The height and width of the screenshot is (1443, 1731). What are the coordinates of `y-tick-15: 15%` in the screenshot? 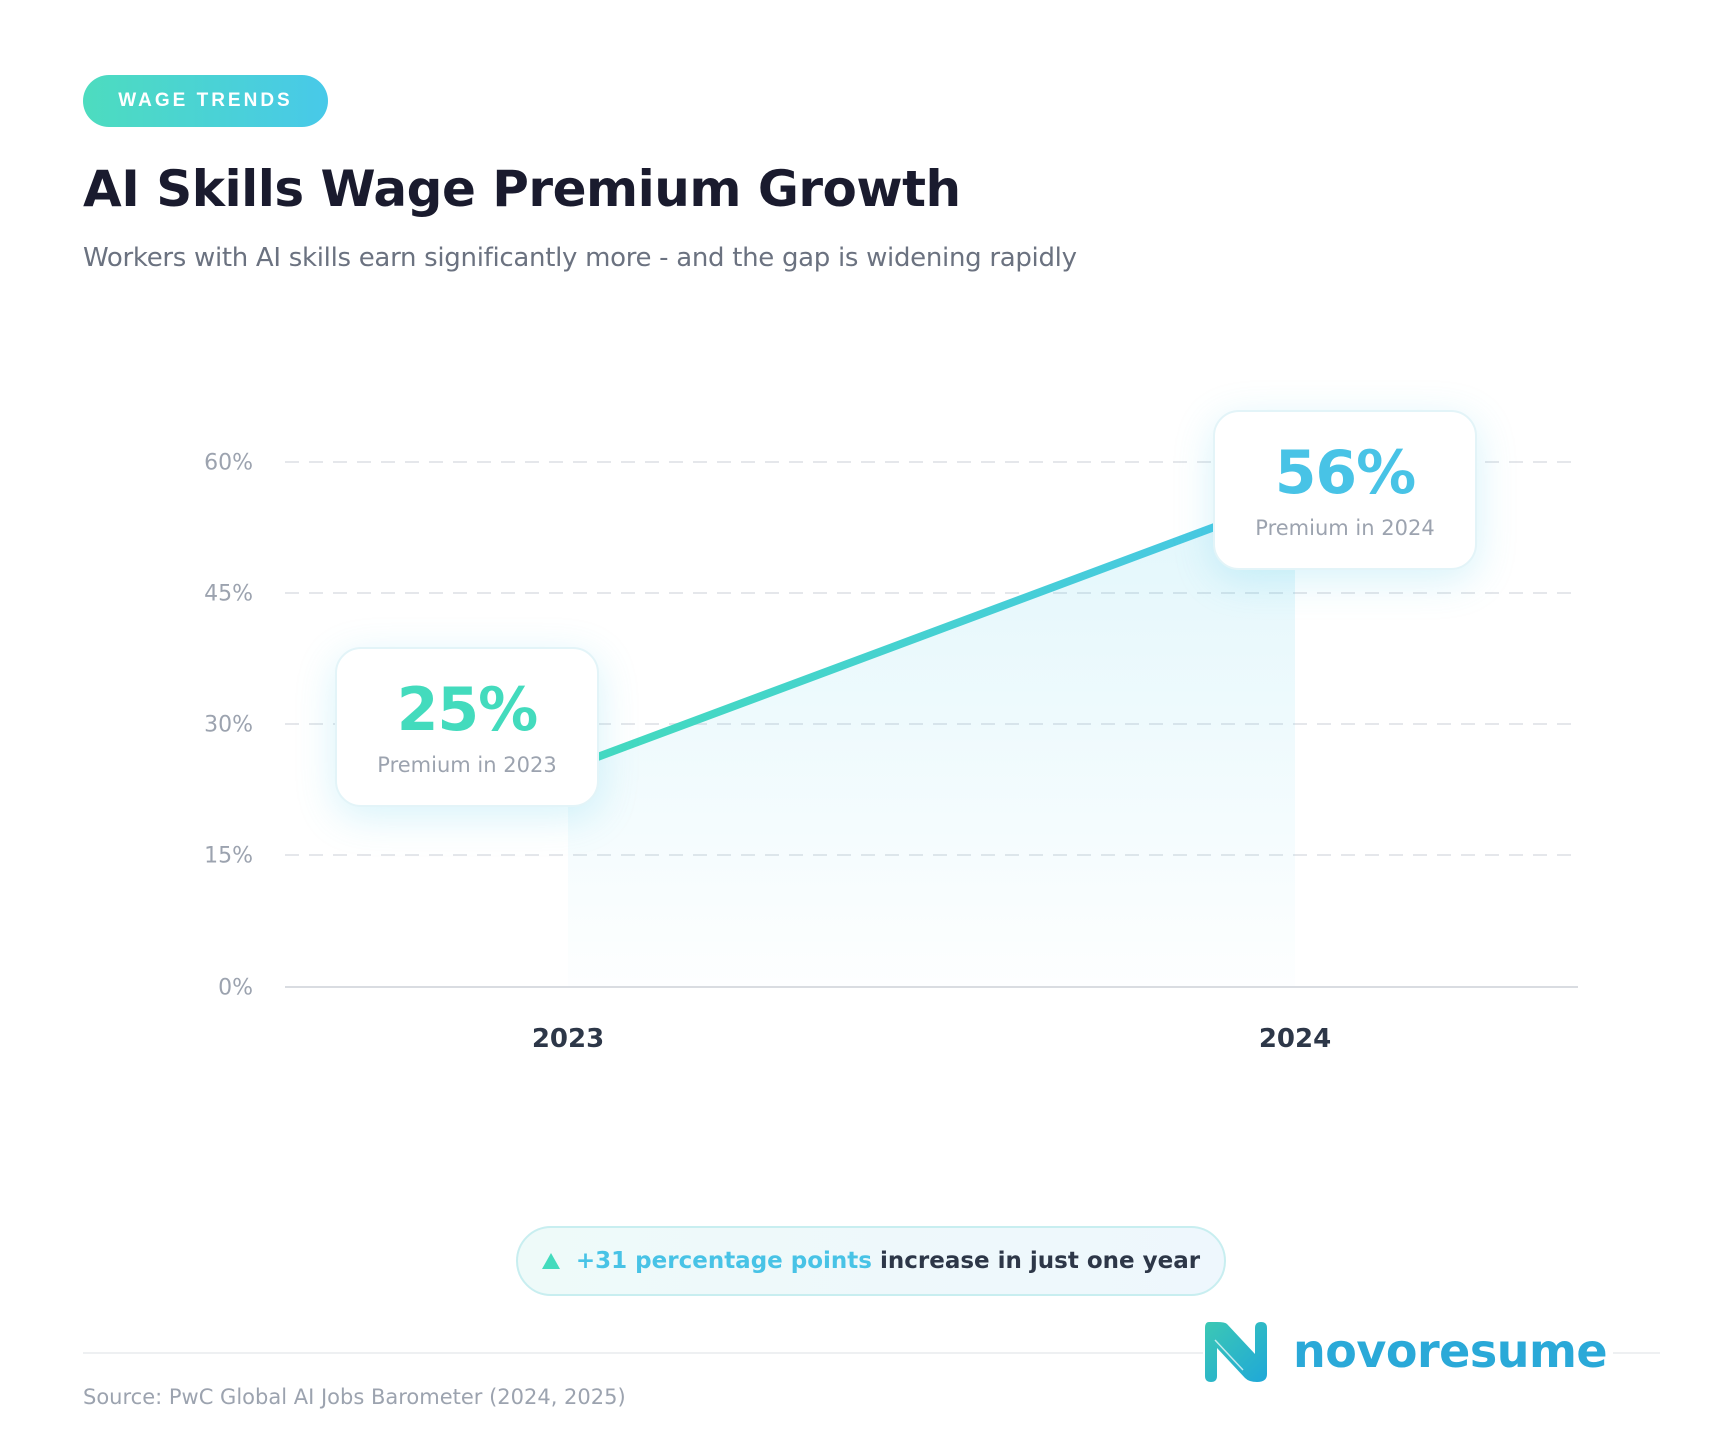 It's located at (228, 856).